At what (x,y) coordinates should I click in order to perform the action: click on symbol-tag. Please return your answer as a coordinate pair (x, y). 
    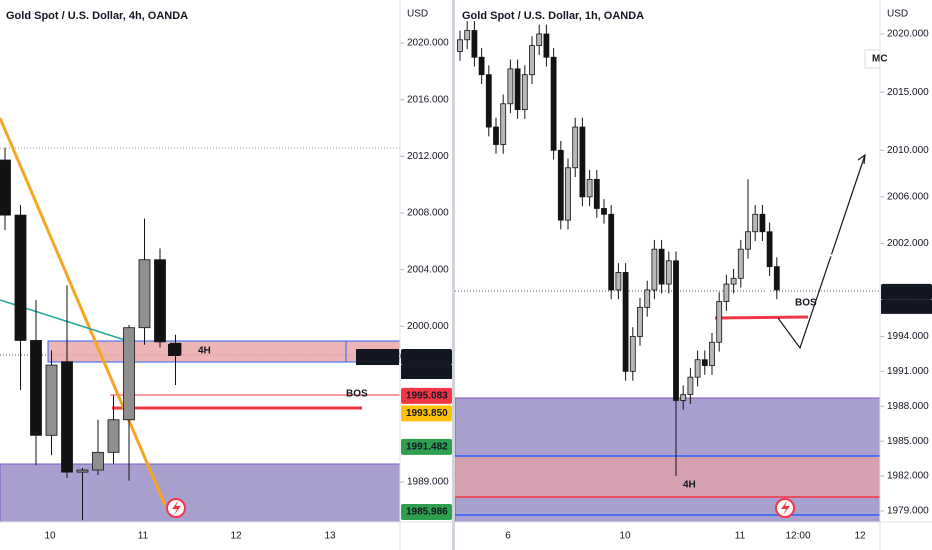
    Looking at the image, I should click on (377, 357).